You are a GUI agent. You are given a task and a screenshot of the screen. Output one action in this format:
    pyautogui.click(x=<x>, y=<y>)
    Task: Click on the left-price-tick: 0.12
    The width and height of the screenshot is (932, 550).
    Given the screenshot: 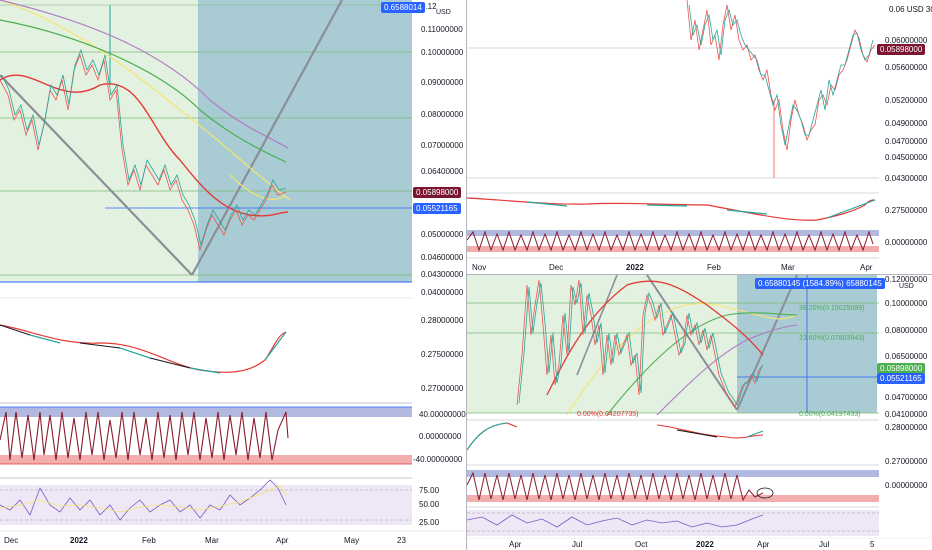 What is the action you would take?
    pyautogui.click(x=429, y=6)
    